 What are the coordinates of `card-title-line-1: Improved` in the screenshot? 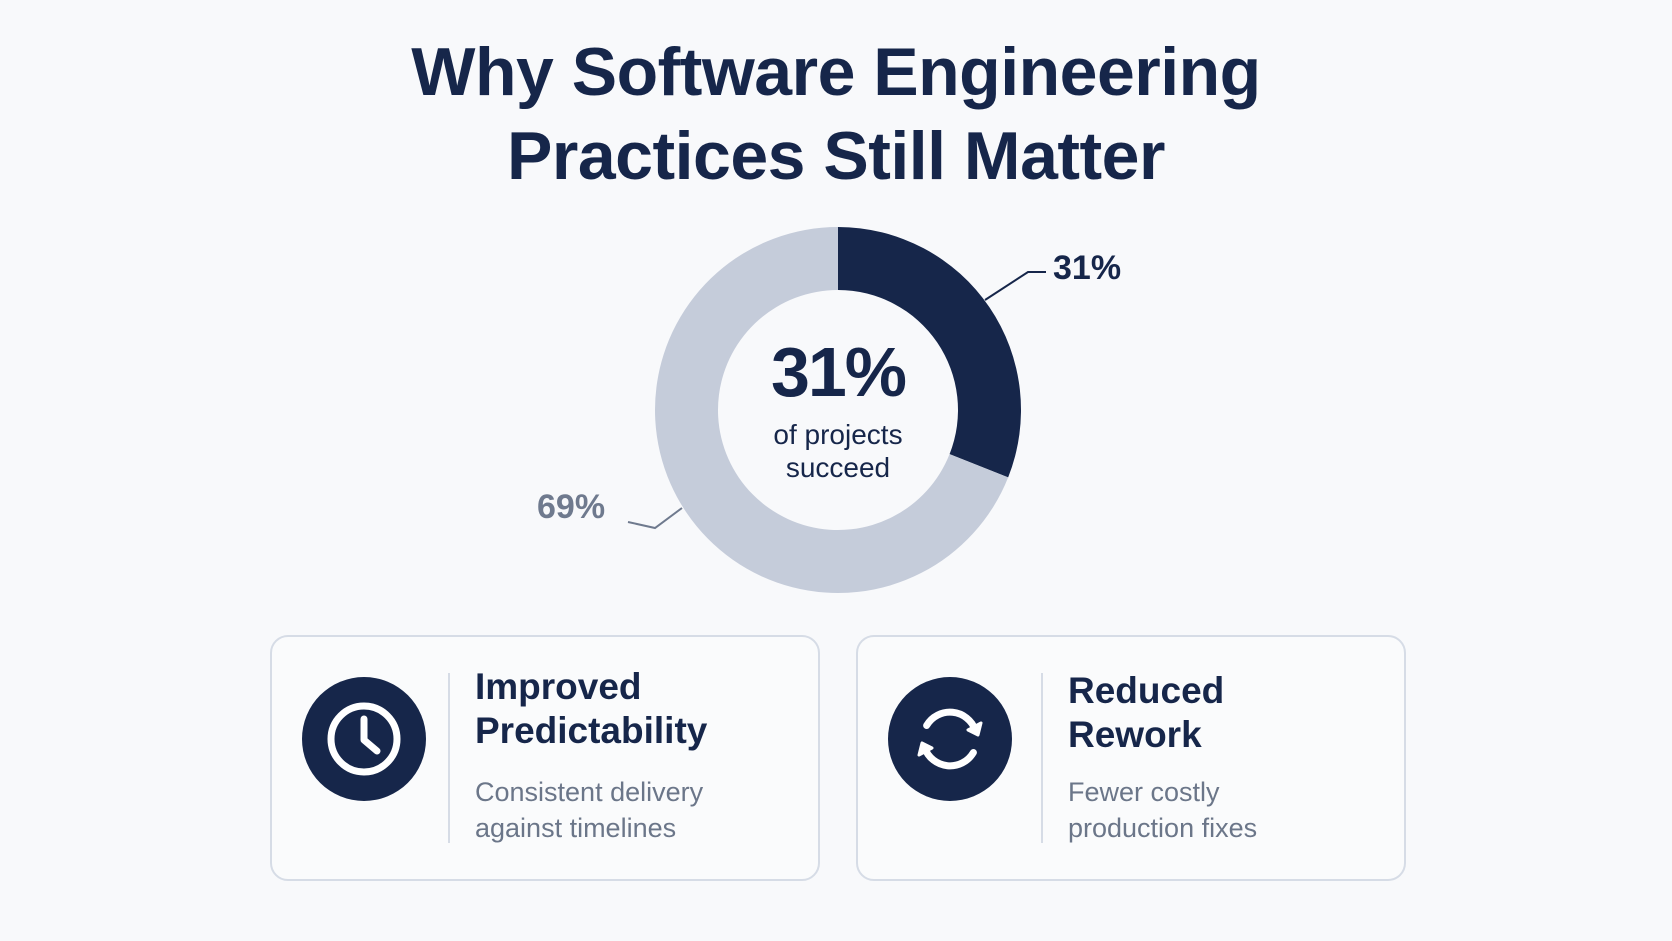 It's located at (558, 686).